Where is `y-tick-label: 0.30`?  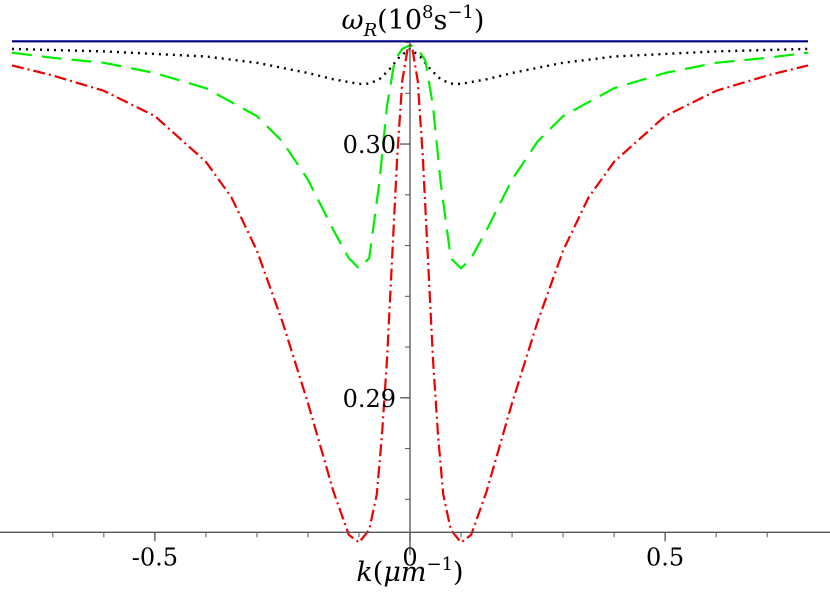 y-tick-label: 0.30 is located at coordinates (369, 145).